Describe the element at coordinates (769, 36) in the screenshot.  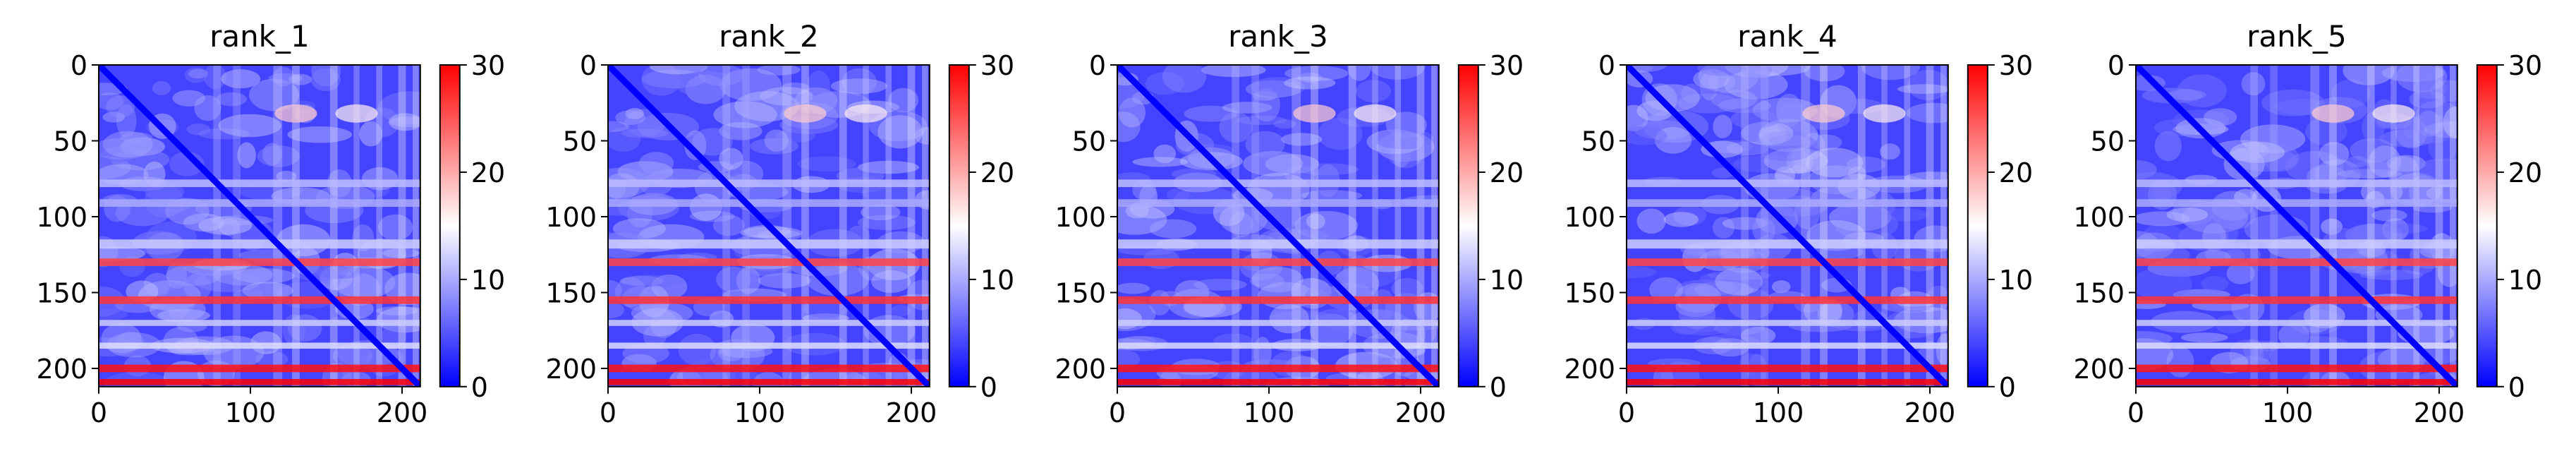
I see `panel-title: rank_2` at that location.